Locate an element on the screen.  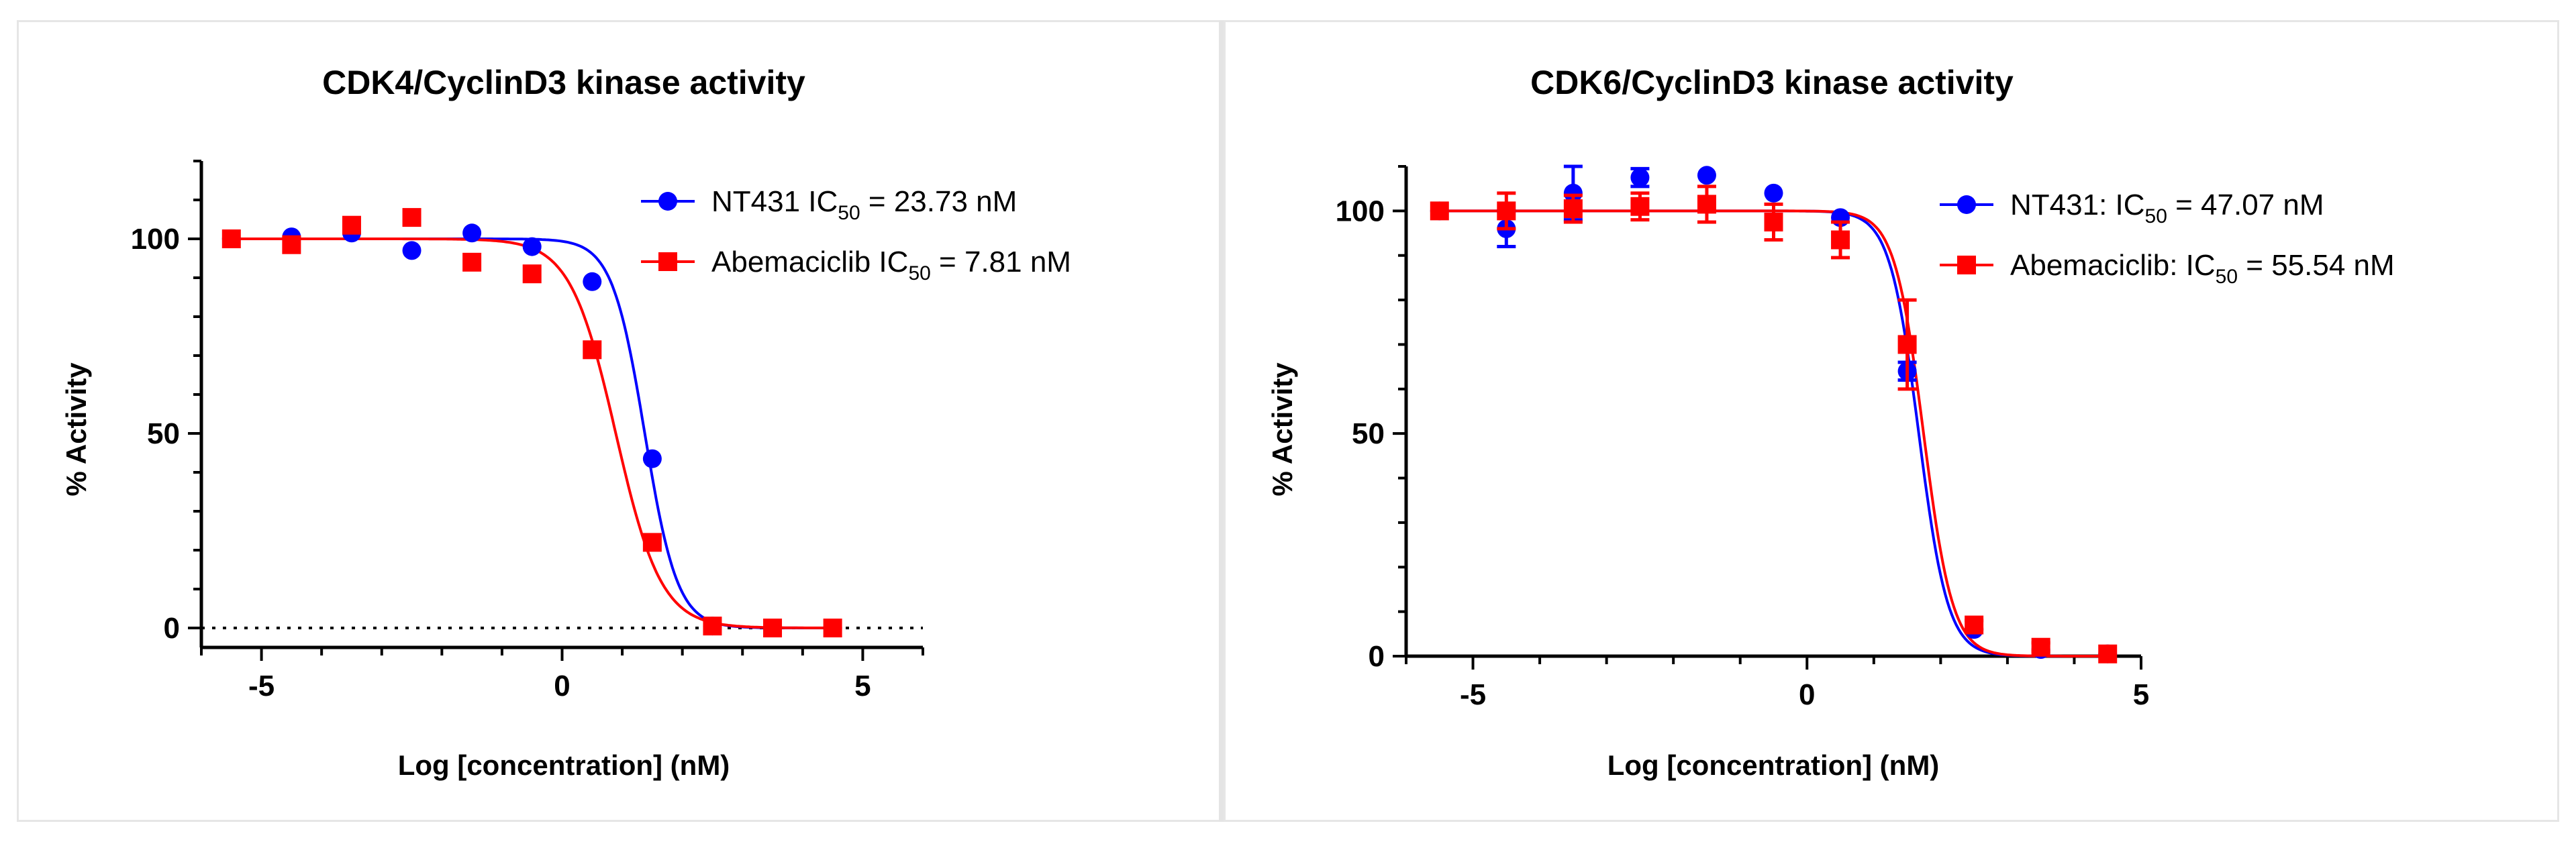
chart1-fit-curve-nt431 is located at coordinates (532, 433).